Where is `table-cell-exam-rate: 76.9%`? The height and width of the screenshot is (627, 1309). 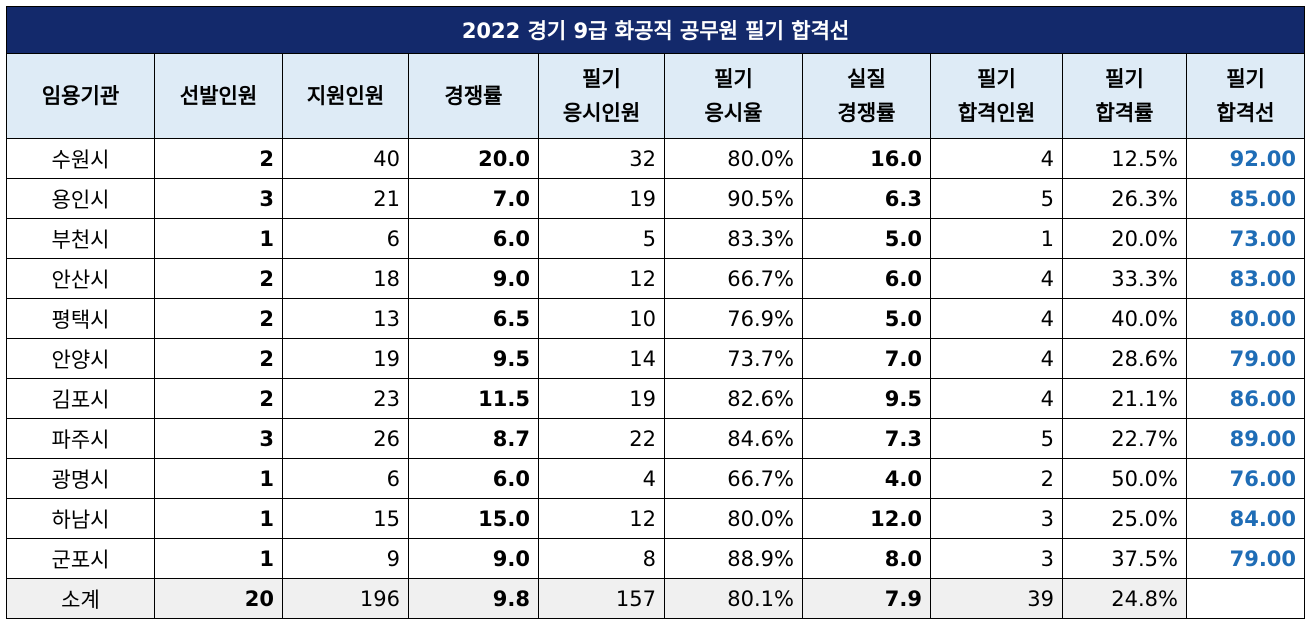 table-cell-exam-rate: 76.9% is located at coordinates (733, 318).